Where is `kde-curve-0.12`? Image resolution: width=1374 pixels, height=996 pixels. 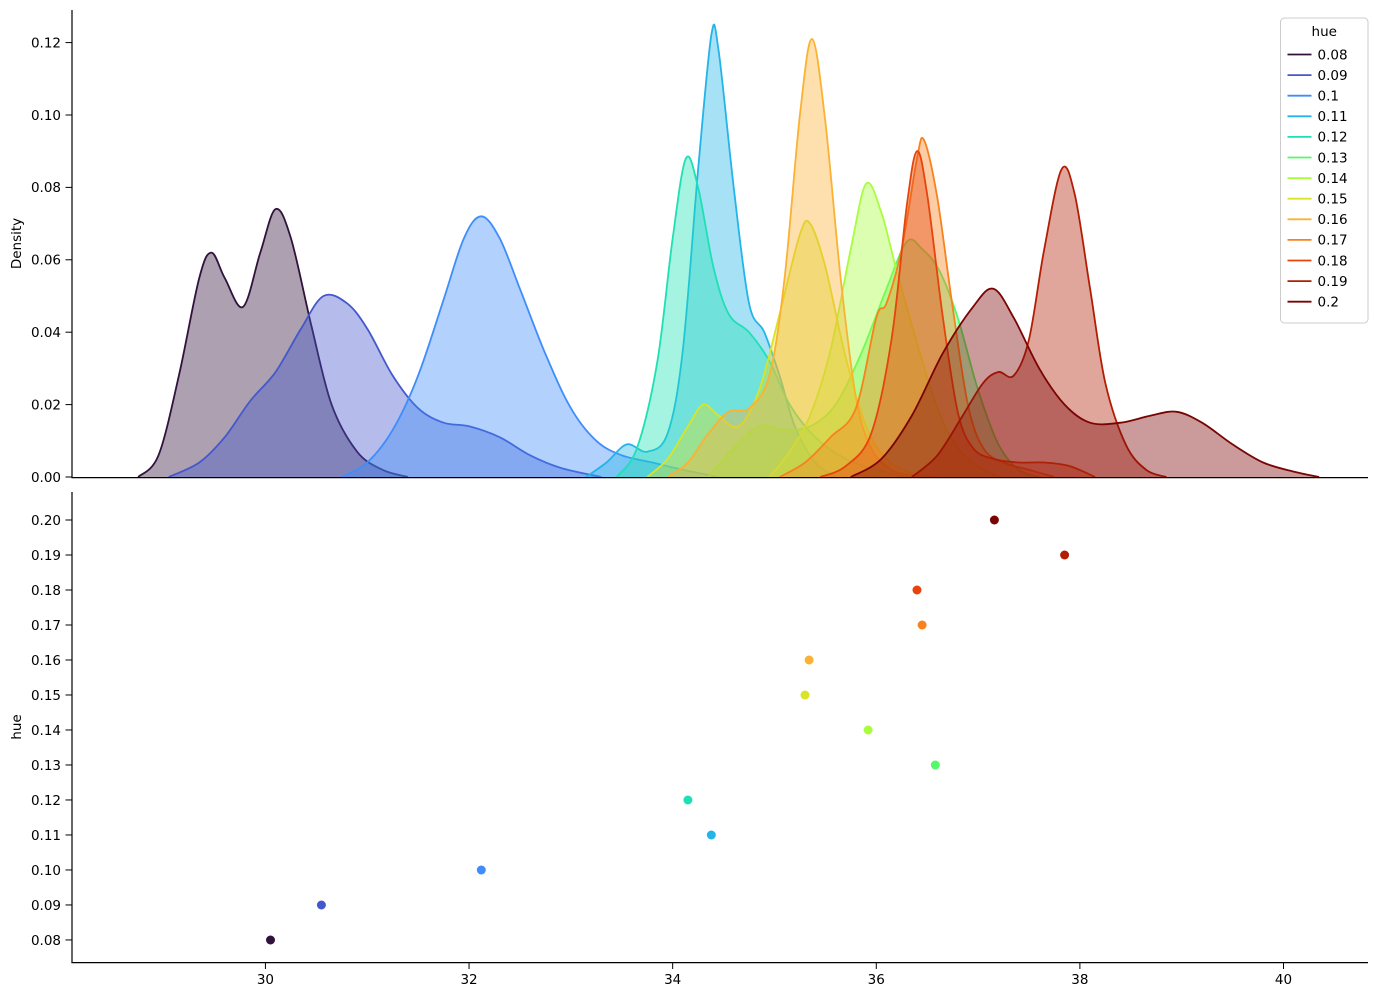 kde-curve-0.12 is located at coordinates (761, 316).